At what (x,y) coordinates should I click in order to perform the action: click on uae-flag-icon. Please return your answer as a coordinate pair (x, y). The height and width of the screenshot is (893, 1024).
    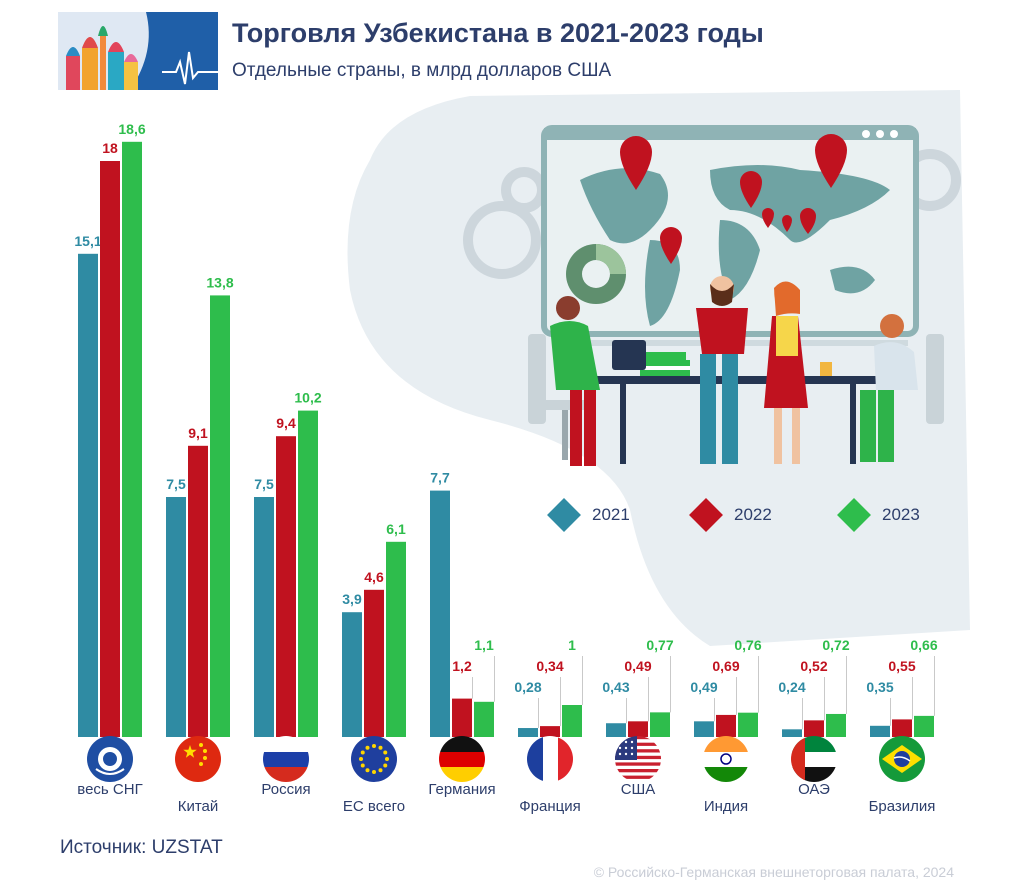
    Looking at the image, I should click on (814, 759).